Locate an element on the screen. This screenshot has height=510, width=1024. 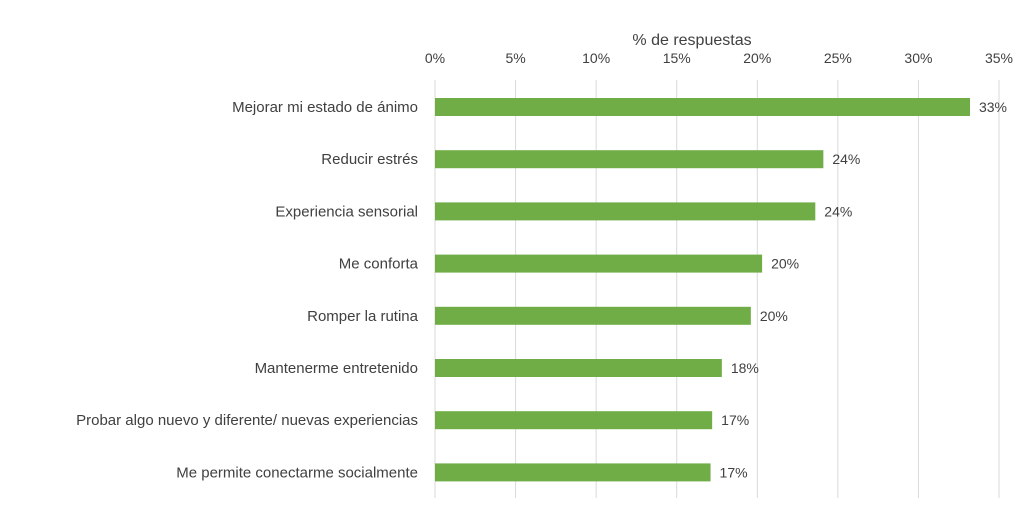
x-tick-label: 0% is located at coordinates (435, 58).